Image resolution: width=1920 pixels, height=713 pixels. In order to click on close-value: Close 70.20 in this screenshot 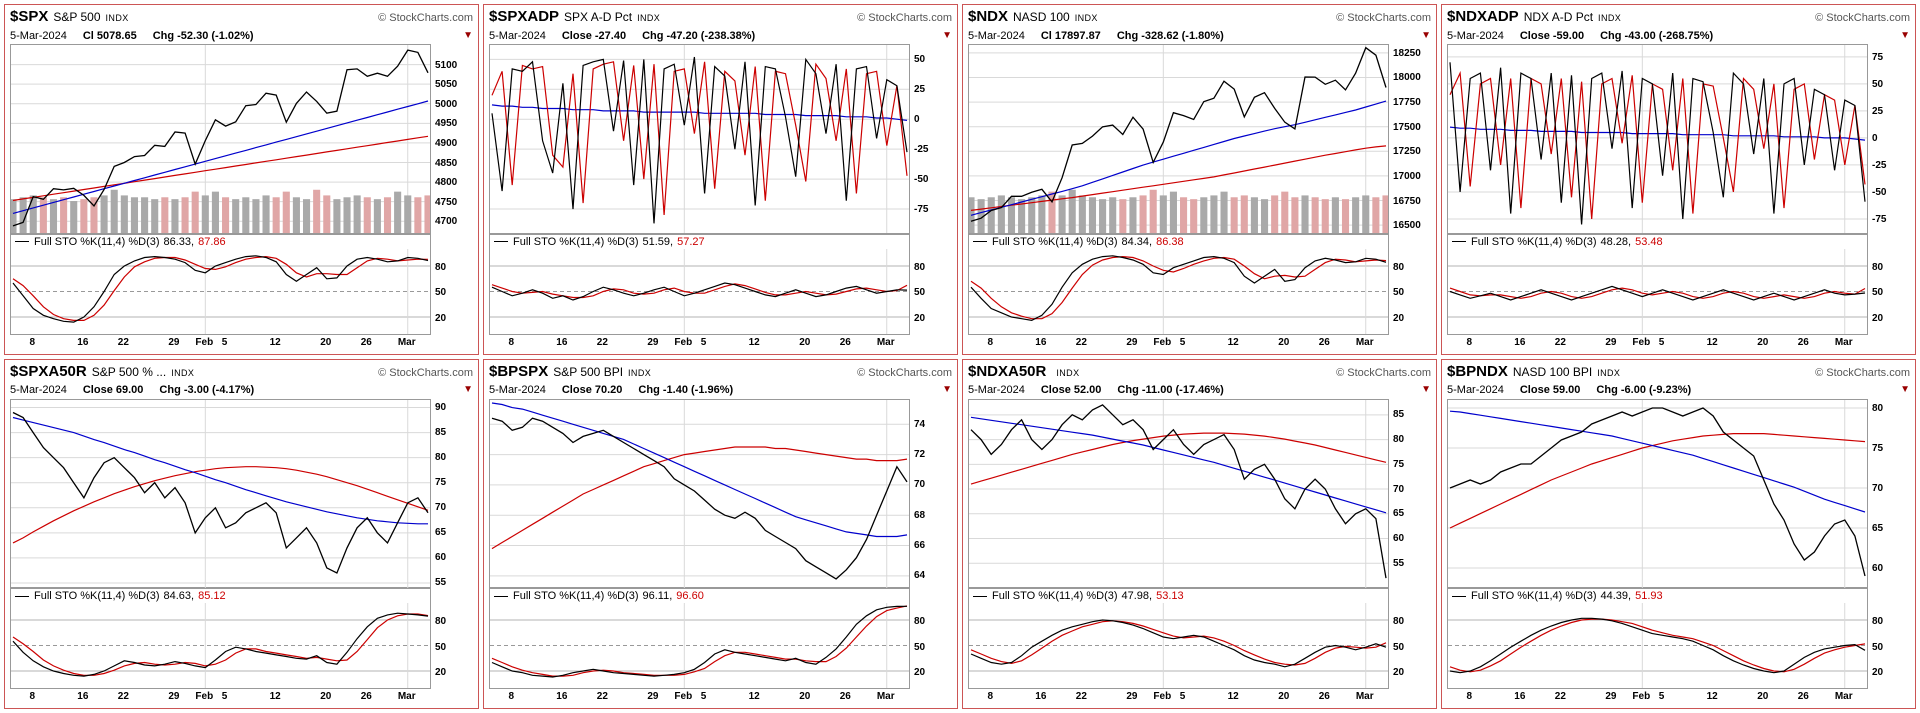, I will do `click(592, 390)`.